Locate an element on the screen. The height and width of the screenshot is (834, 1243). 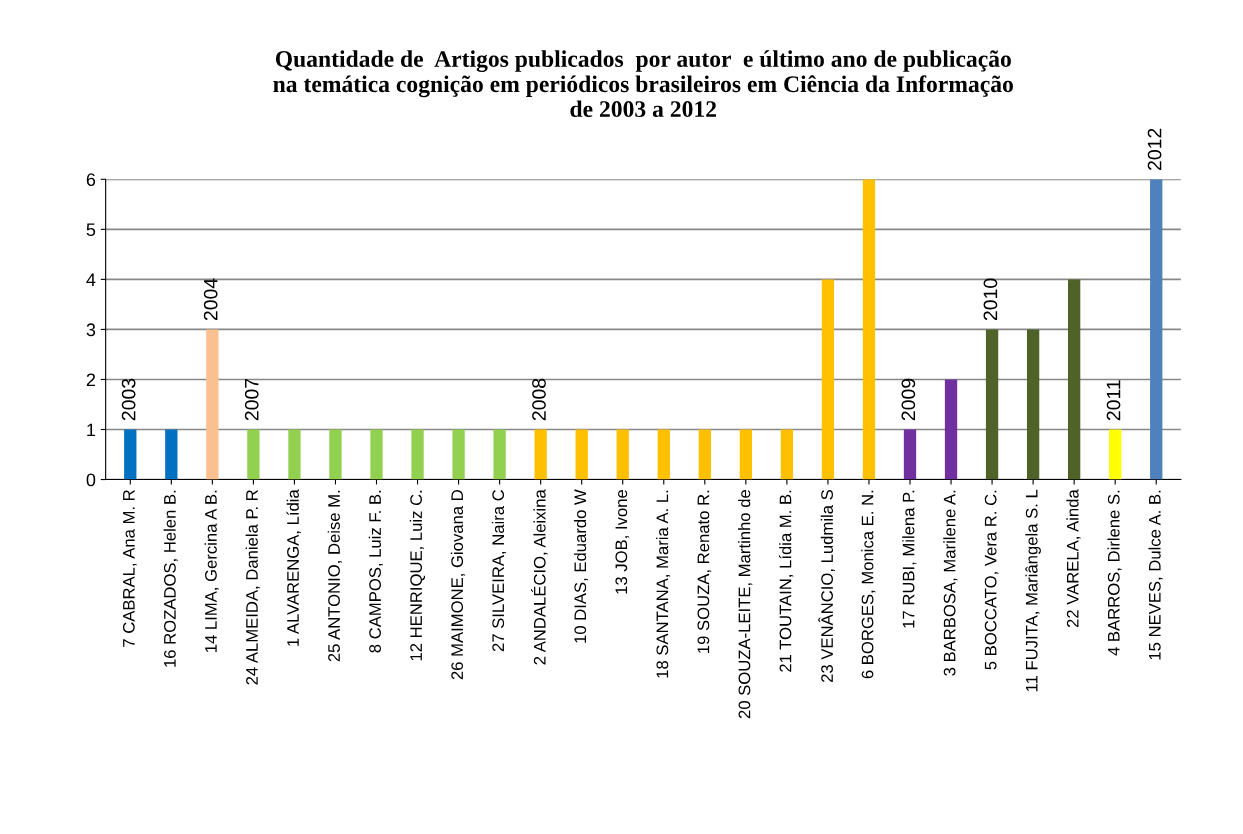
x-tick-label: 16 ROZADOS, Helen B. is located at coordinates (170, 578).